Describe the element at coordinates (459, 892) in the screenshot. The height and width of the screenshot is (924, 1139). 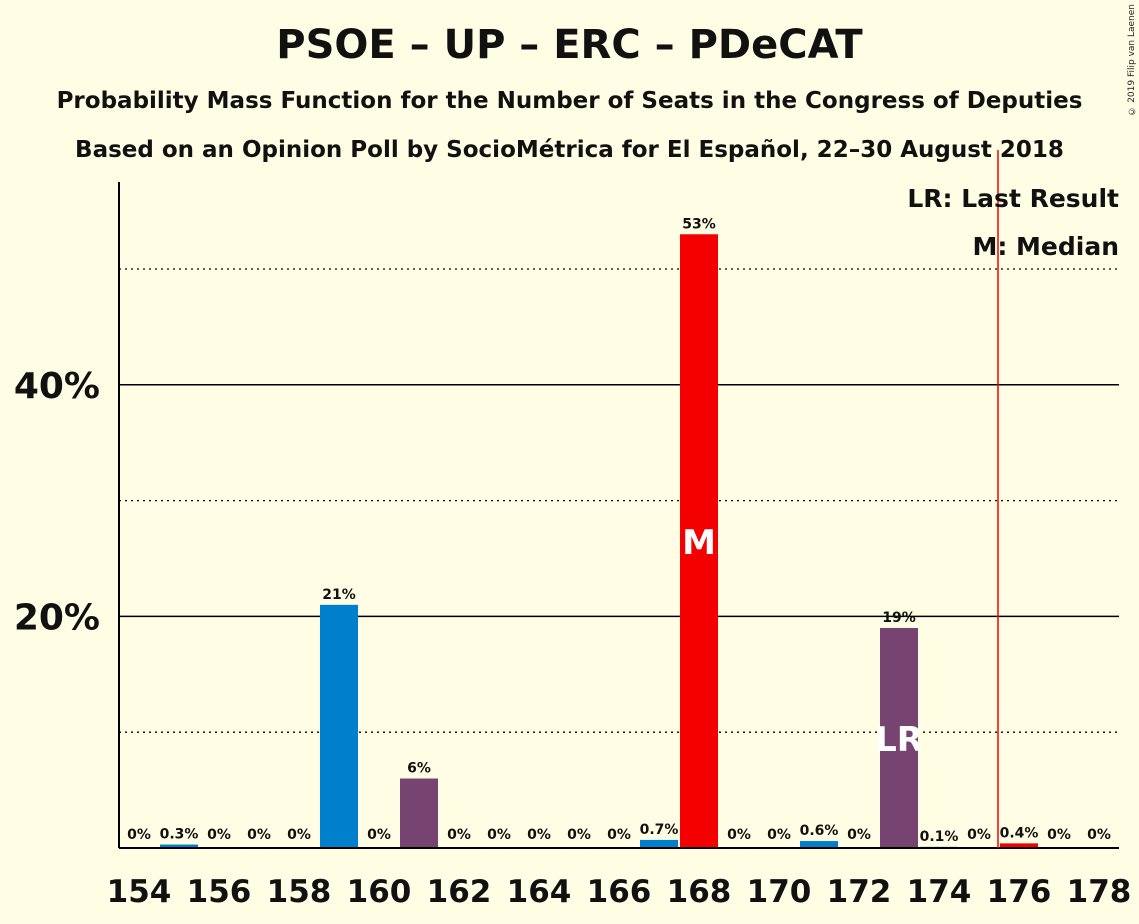
I see `x-tick-label: 162` at that location.